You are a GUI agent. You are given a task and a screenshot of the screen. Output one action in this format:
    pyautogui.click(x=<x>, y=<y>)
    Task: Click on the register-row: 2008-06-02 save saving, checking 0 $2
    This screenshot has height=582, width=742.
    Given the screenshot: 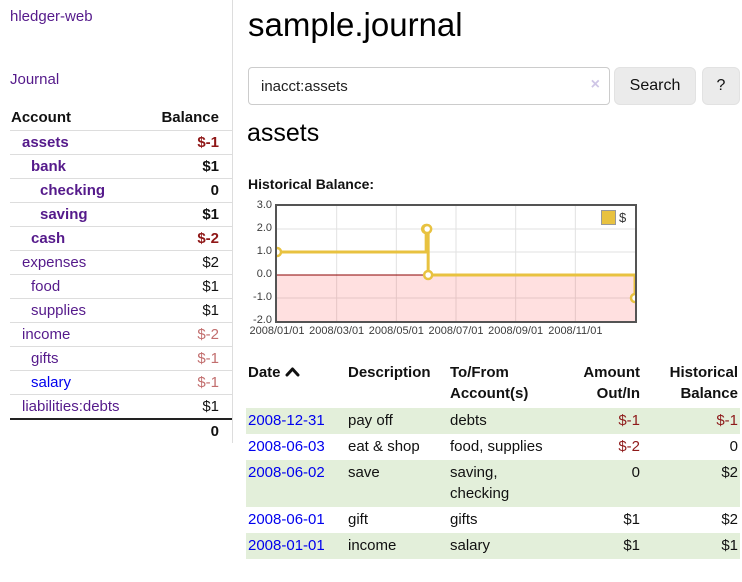 What is the action you would take?
    pyautogui.click(x=493, y=483)
    